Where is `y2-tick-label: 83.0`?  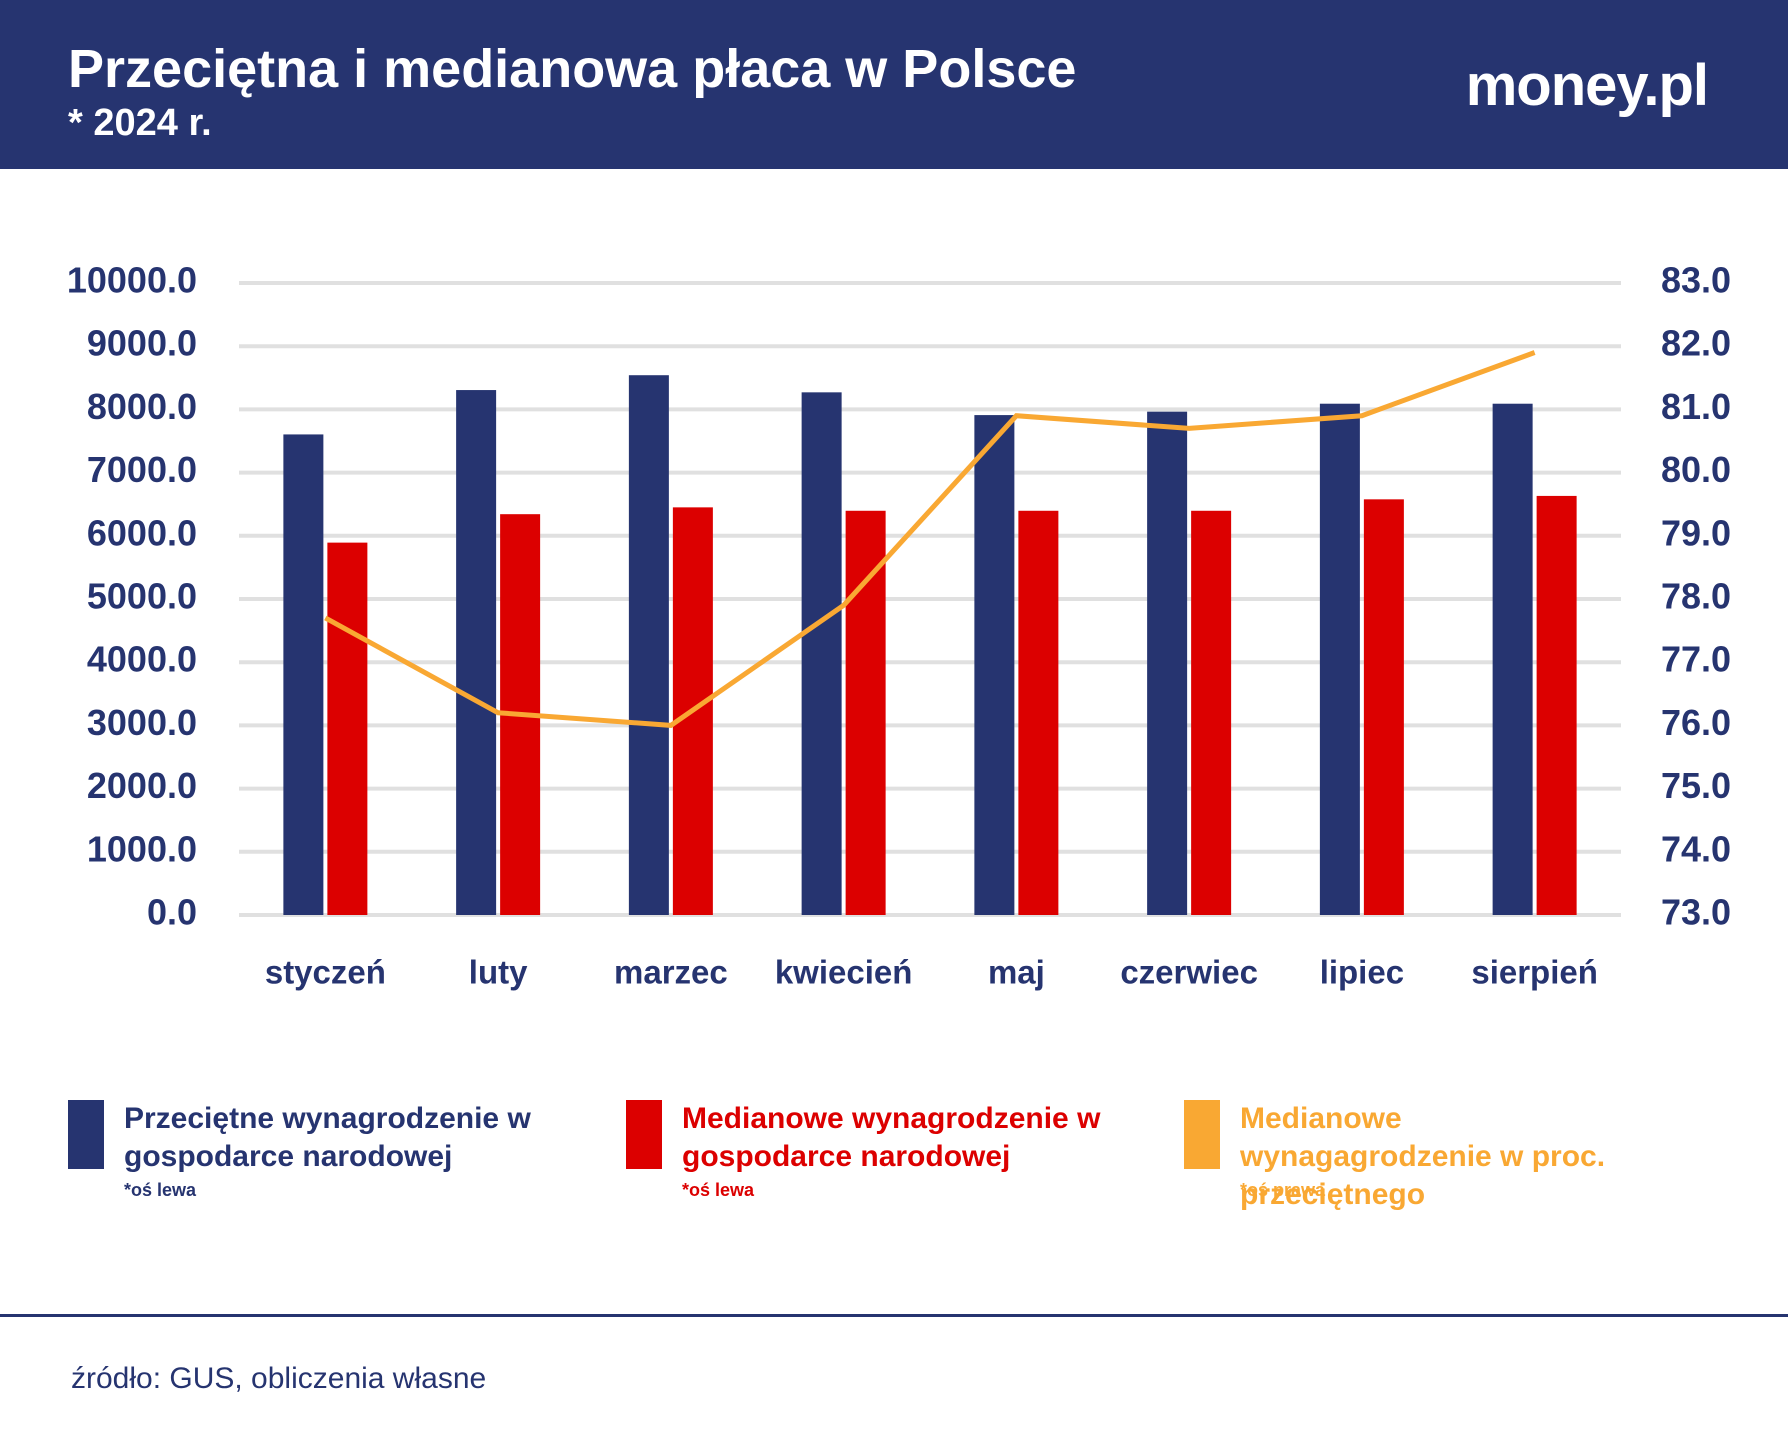
y2-tick-label: 83.0 is located at coordinates (1696, 280).